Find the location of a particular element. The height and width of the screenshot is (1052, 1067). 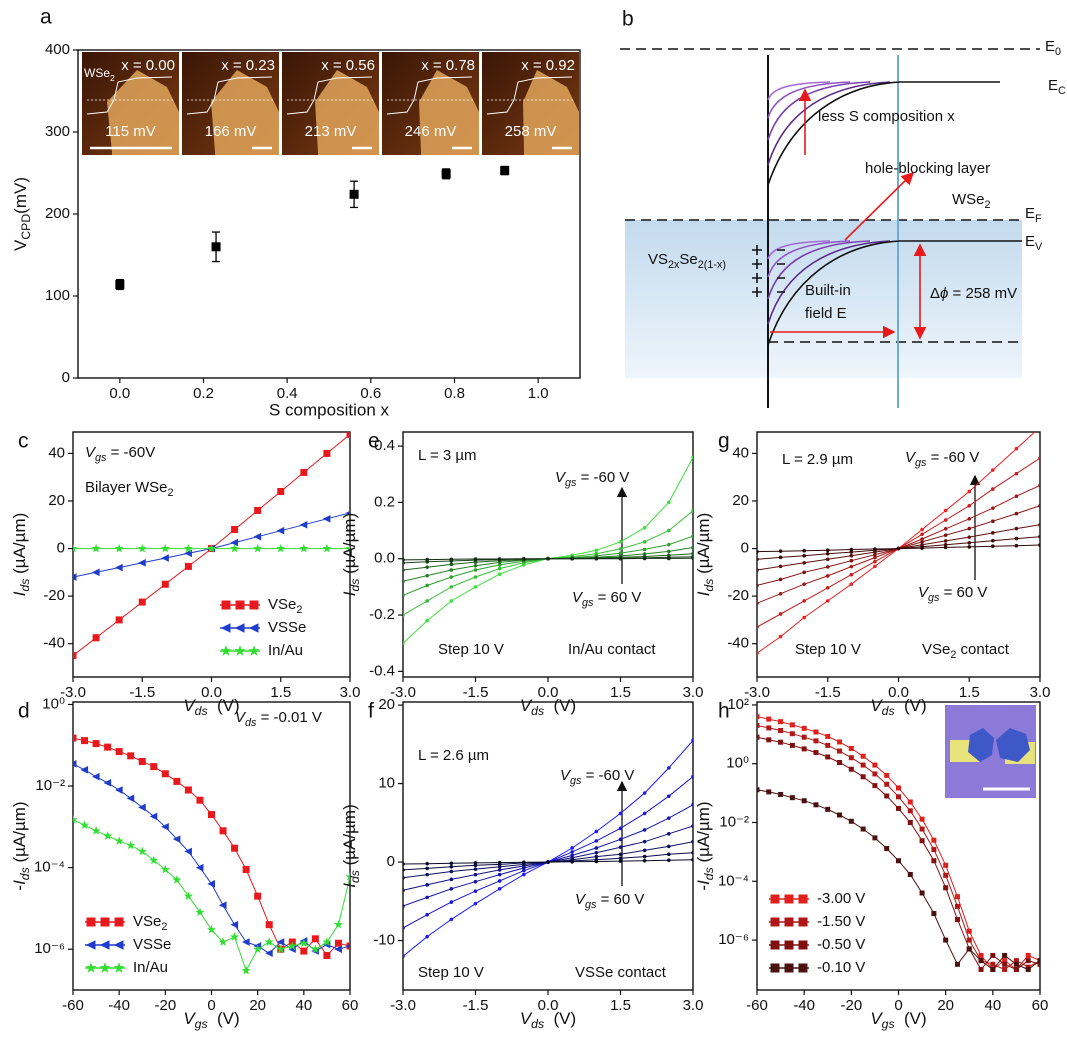

annotation: L = 2.9 µm is located at coordinates (817, 459).